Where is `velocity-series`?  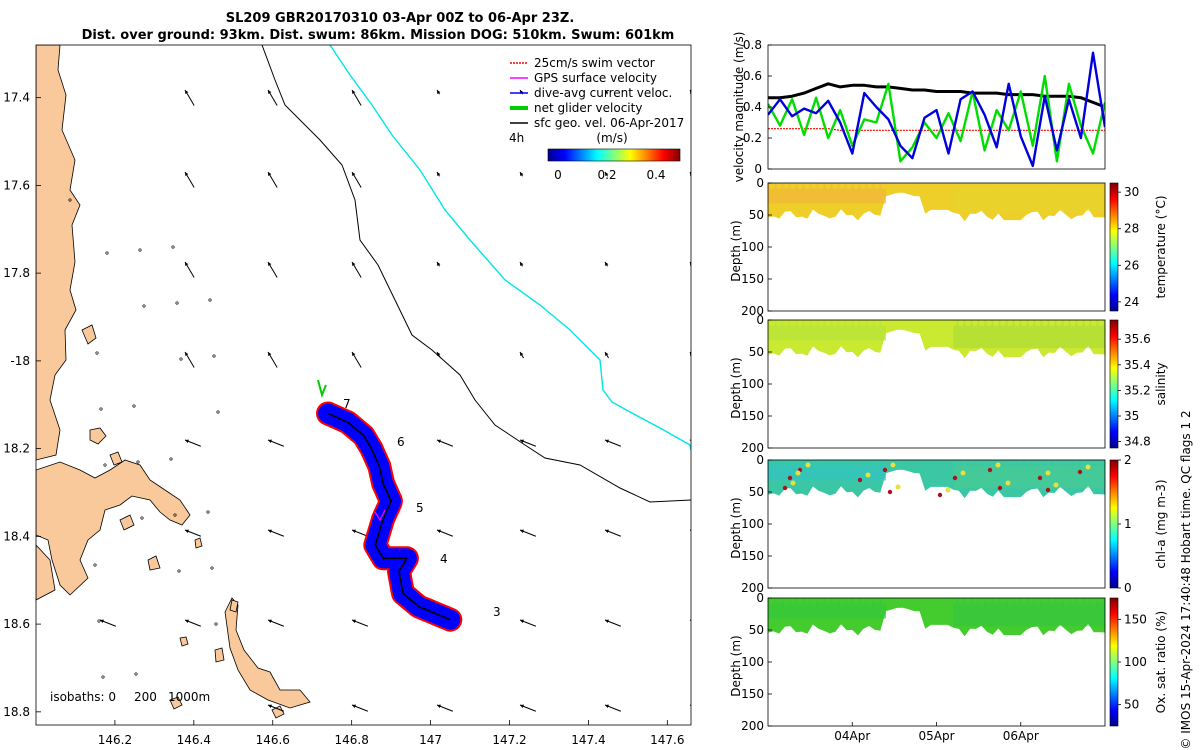 velocity-series is located at coordinates (936, 109).